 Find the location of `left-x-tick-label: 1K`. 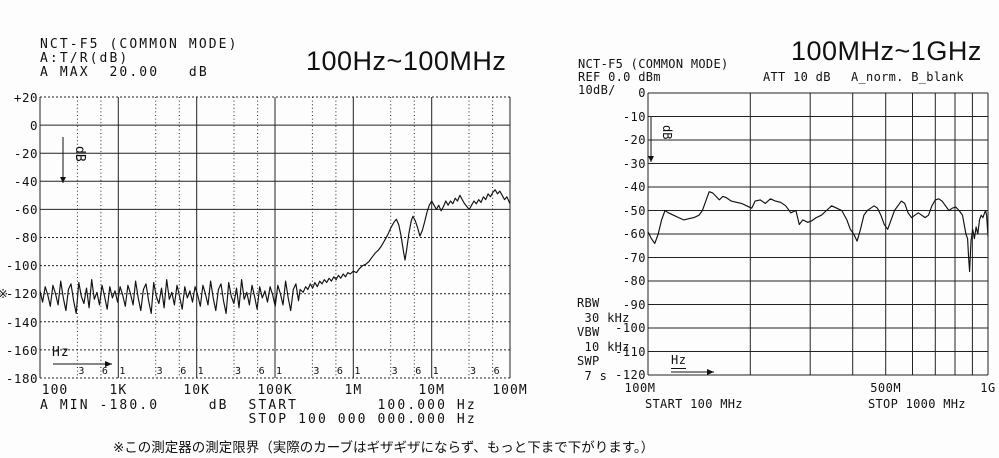

left-x-tick-label: 1K is located at coordinates (118, 390).